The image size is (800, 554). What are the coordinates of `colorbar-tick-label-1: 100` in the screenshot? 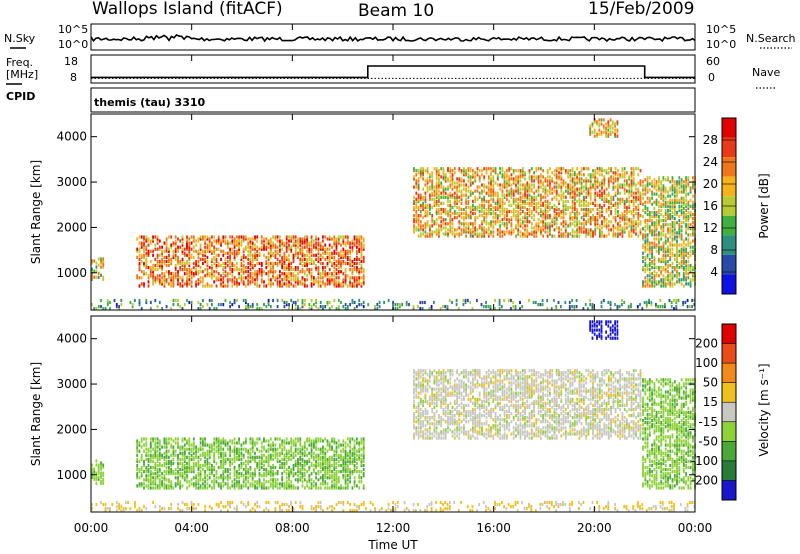 It's located at (706, 363).